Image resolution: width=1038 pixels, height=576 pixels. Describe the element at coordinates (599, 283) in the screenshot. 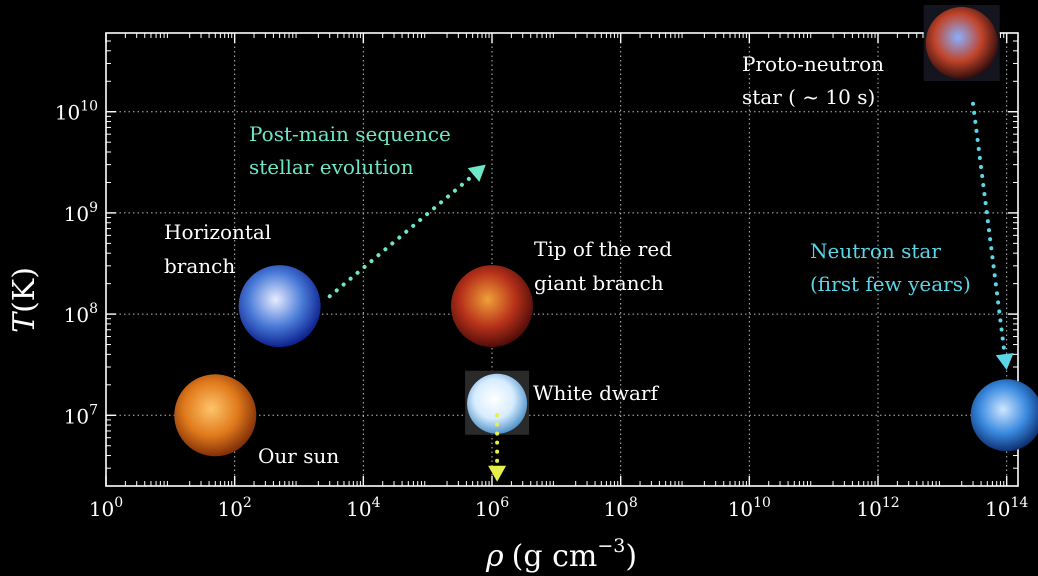

I see `label-red-giant-line2: giant branch` at that location.